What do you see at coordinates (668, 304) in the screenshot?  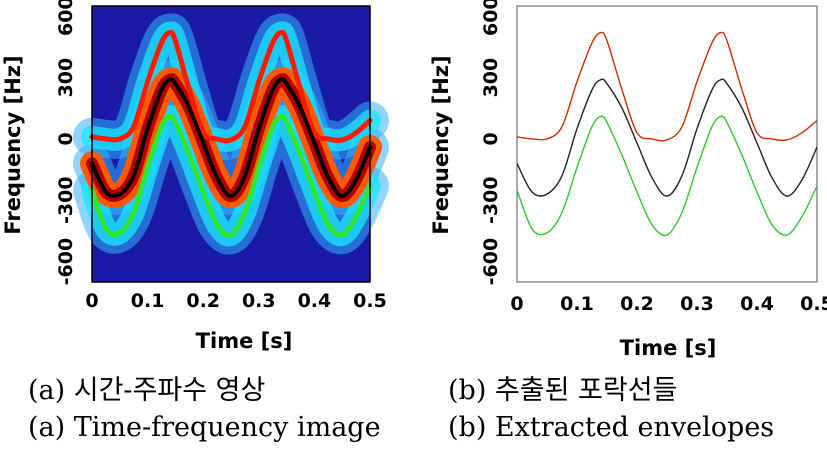 I see `b-x-ticks: 0 0.1 0.2 0.3 0.4 0.5` at bounding box center [668, 304].